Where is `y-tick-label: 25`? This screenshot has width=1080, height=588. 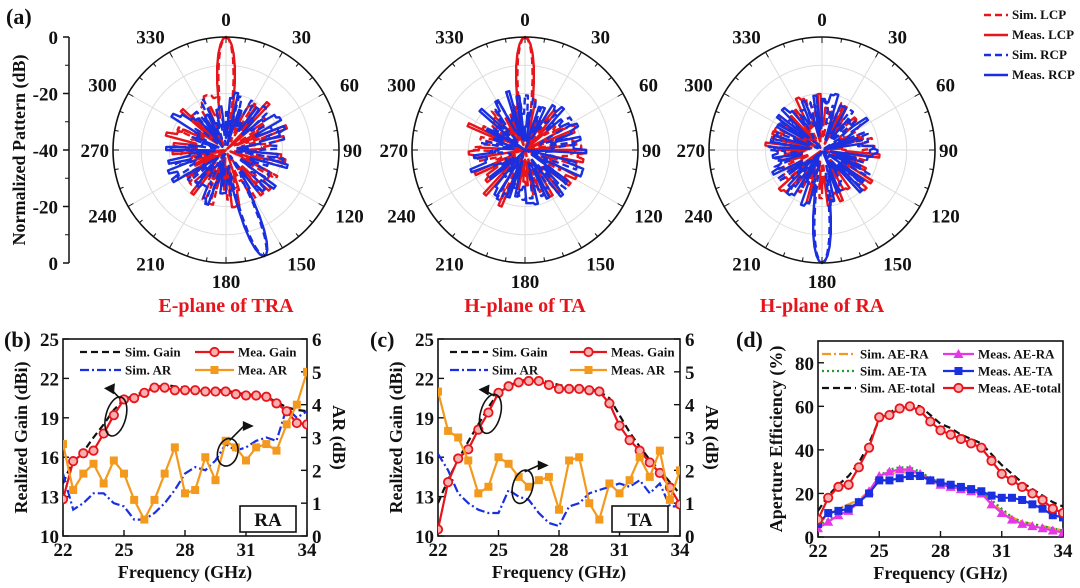 y-tick-label: 25 is located at coordinates (49, 340).